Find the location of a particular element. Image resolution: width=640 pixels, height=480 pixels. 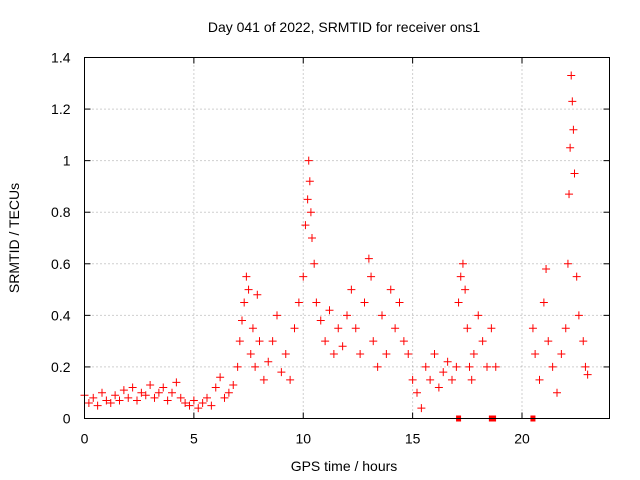

y-axis-label: SRMTID / TECUs is located at coordinates (14, 238).